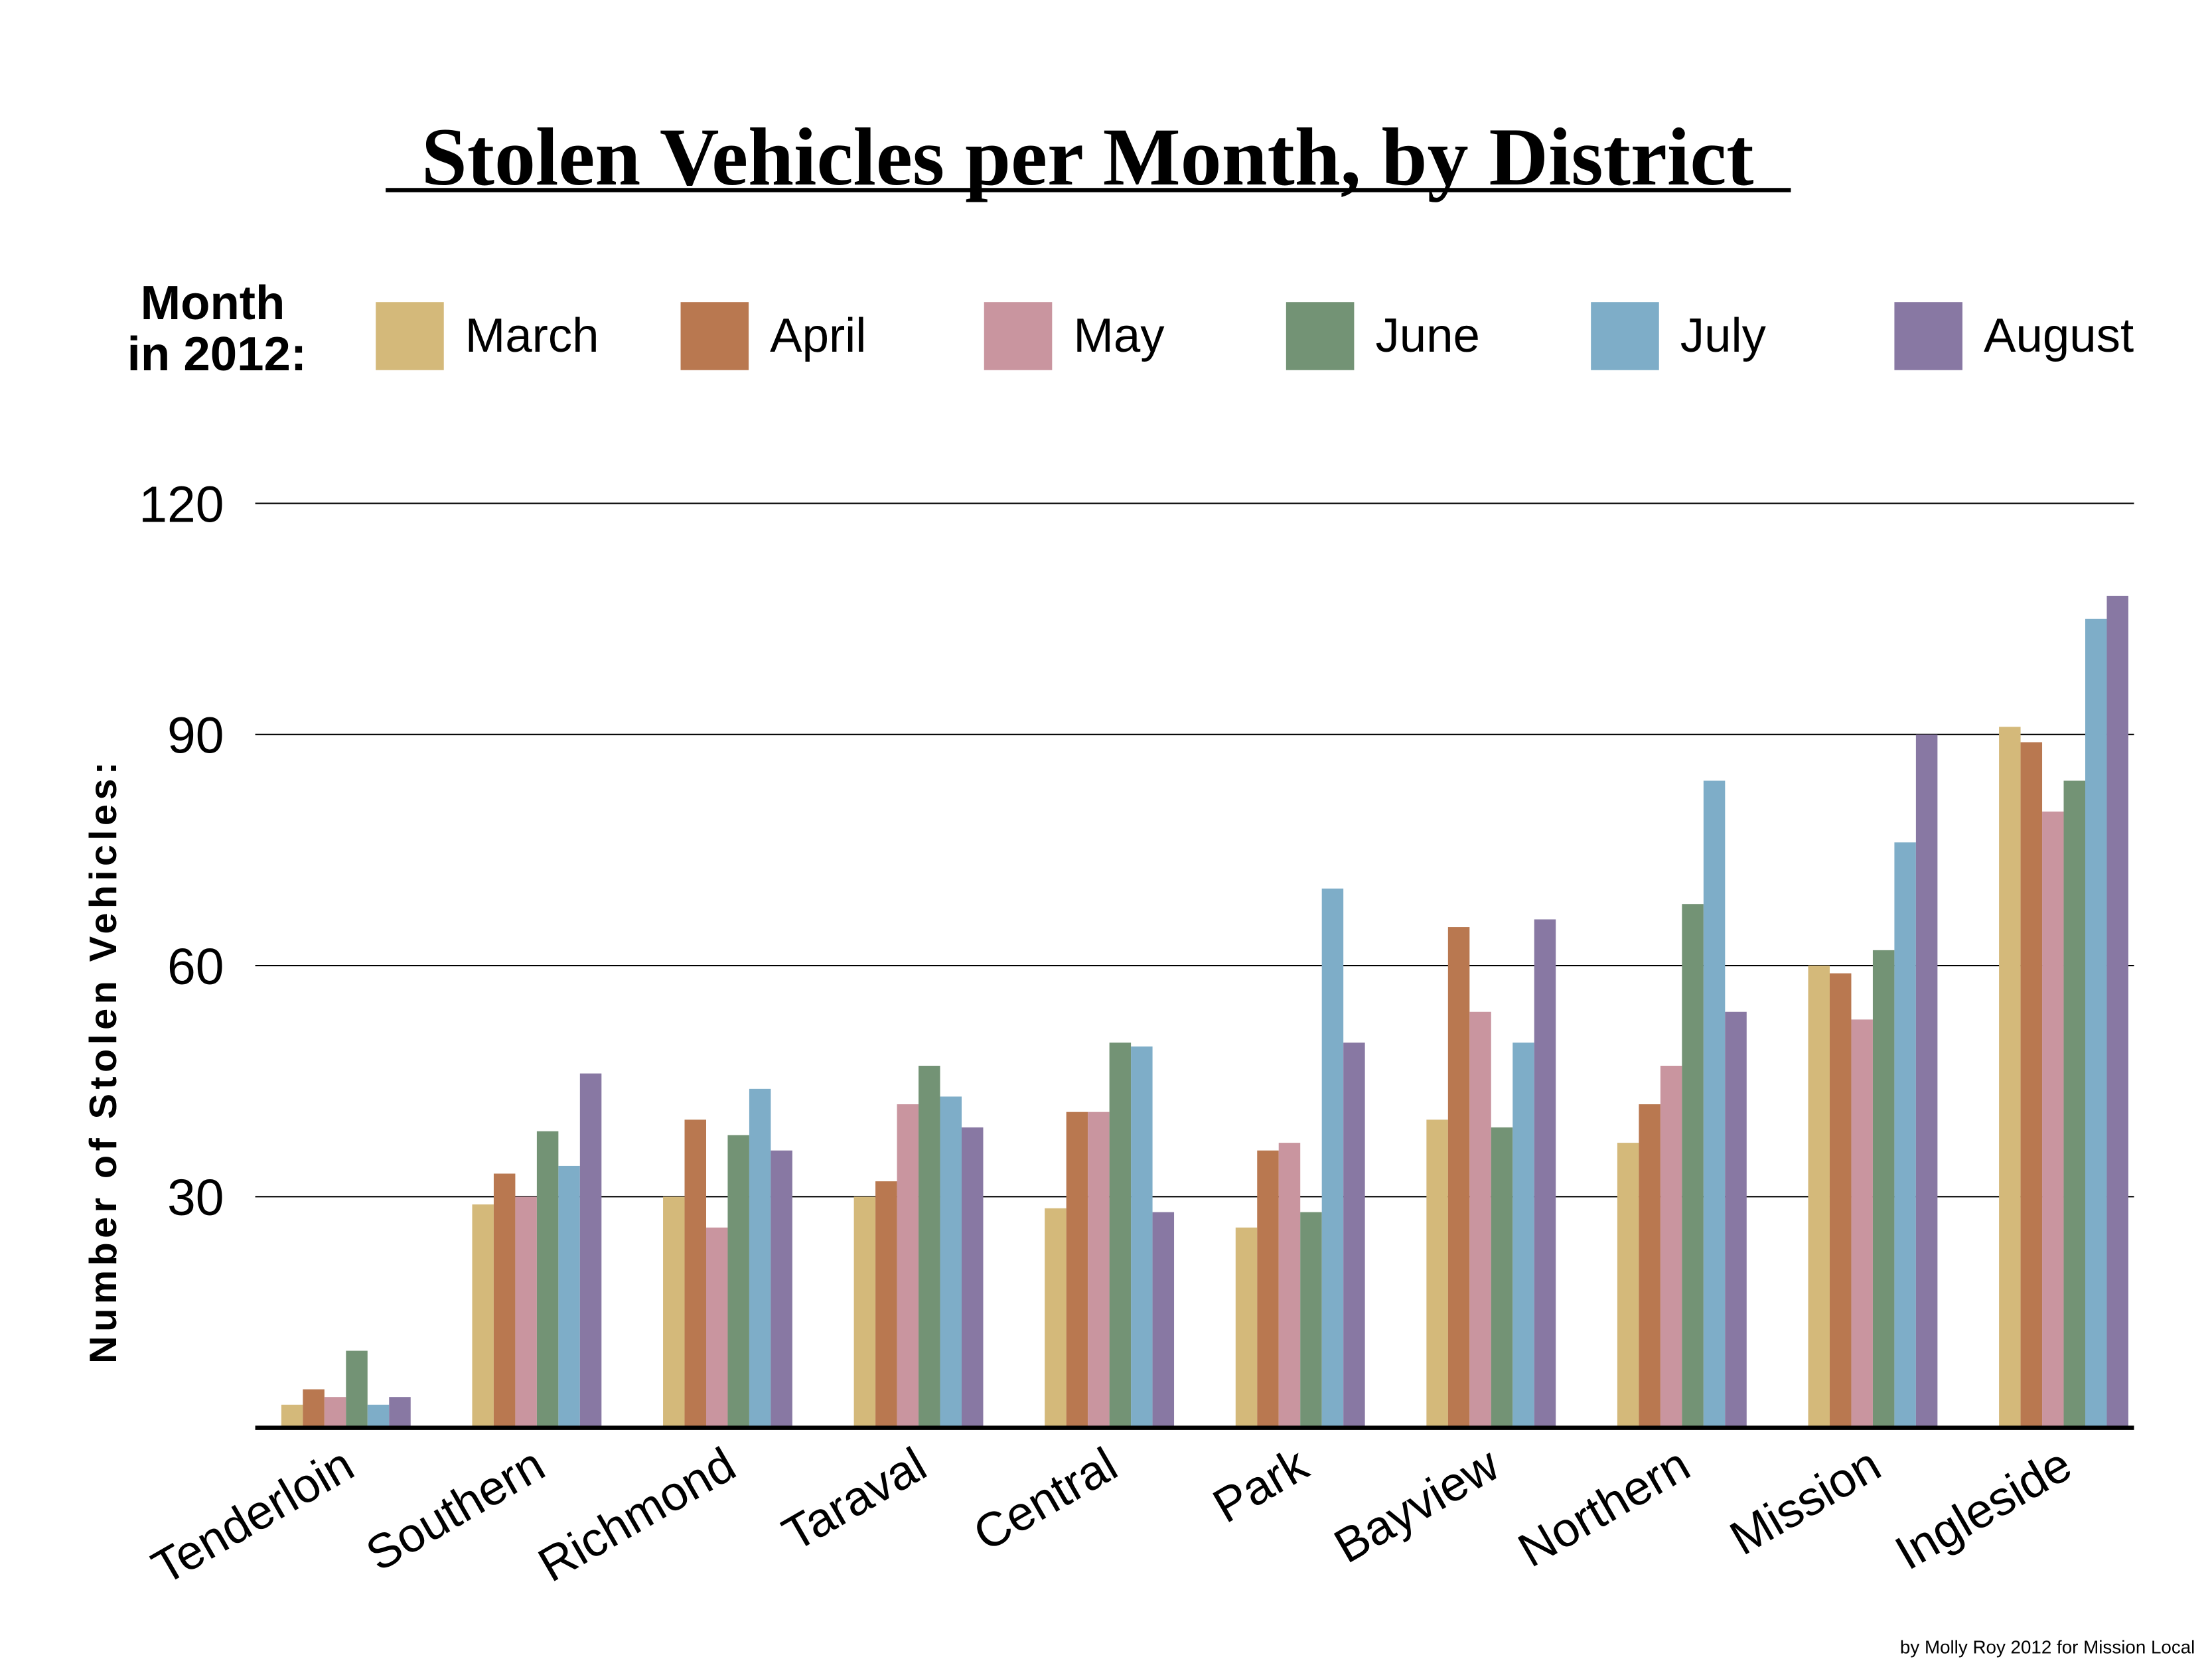 The height and width of the screenshot is (1659, 2212). Describe the element at coordinates (2053, 1119) in the screenshot. I see `bar-ingleside-may` at that location.